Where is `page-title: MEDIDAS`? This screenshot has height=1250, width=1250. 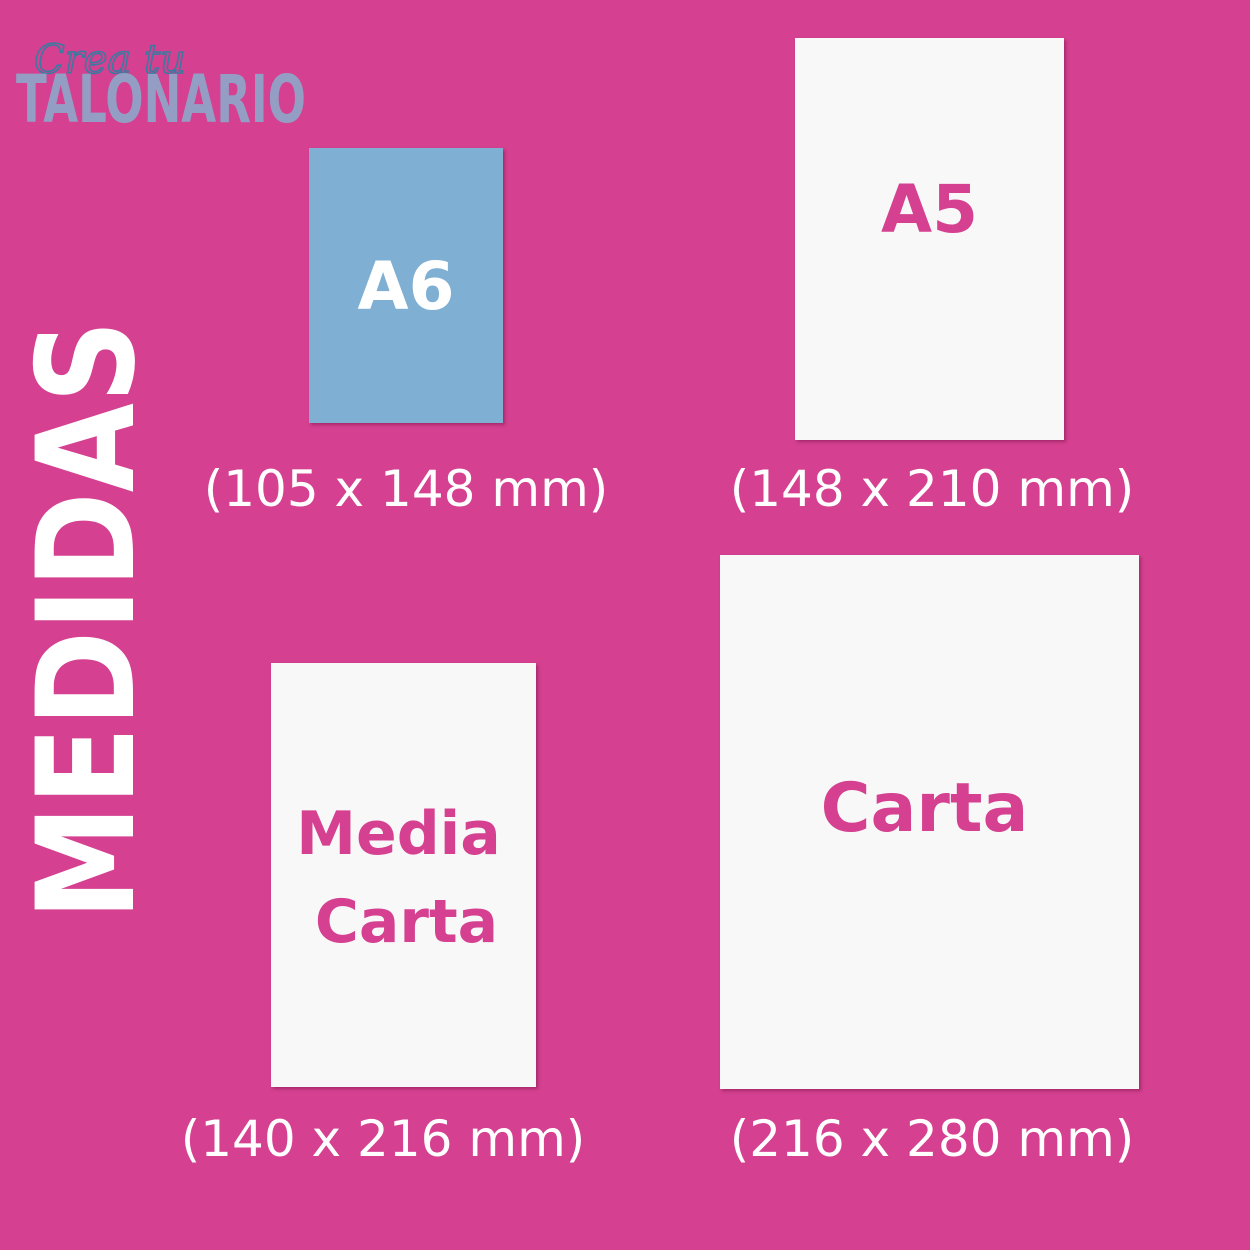
page-title: MEDIDAS is located at coordinates (80, 620).